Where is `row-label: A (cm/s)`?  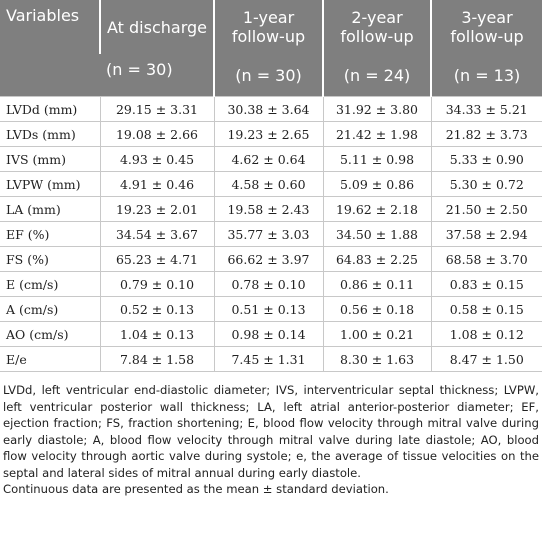
row-label: A (cm/s) is located at coordinates (50, 309).